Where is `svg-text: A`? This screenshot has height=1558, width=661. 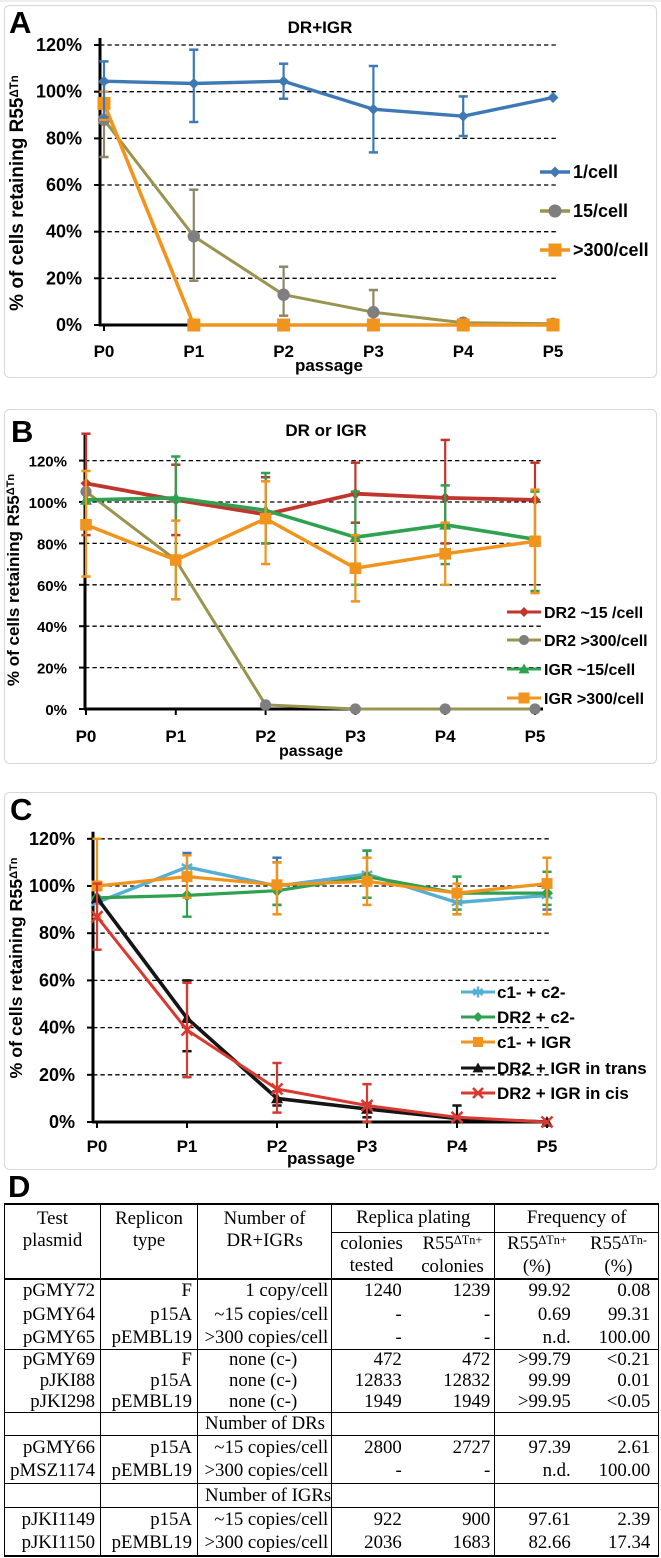
svg-text: A is located at coordinates (20, 22).